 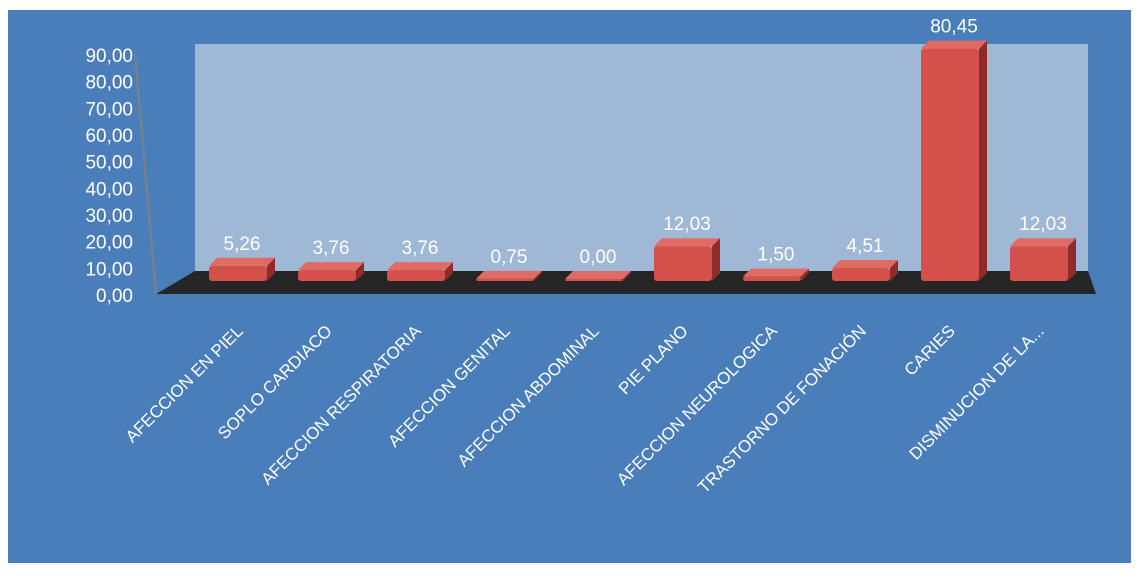 I want to click on bar-value-label: 0,75, so click(x=509, y=257).